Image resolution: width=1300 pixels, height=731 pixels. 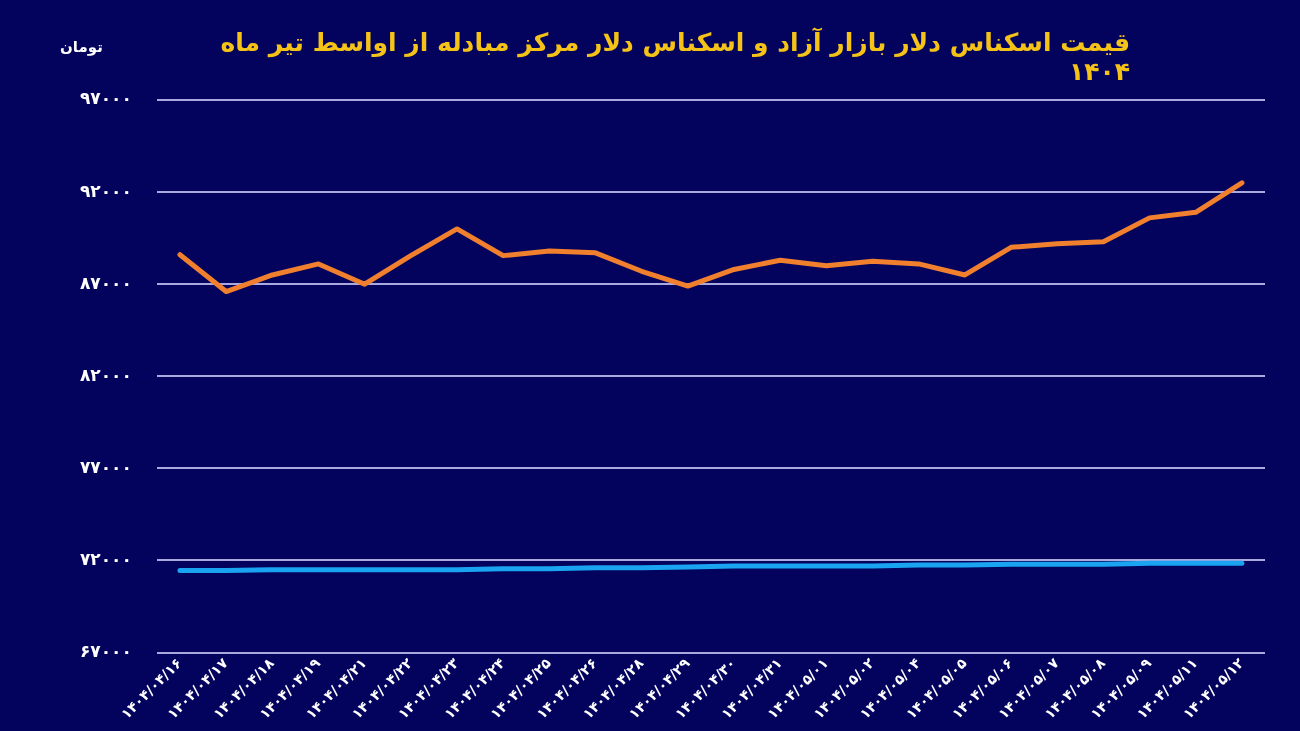 I want to click on y-tick-label: ۸۷۰۰۰, so click(x=105, y=282).